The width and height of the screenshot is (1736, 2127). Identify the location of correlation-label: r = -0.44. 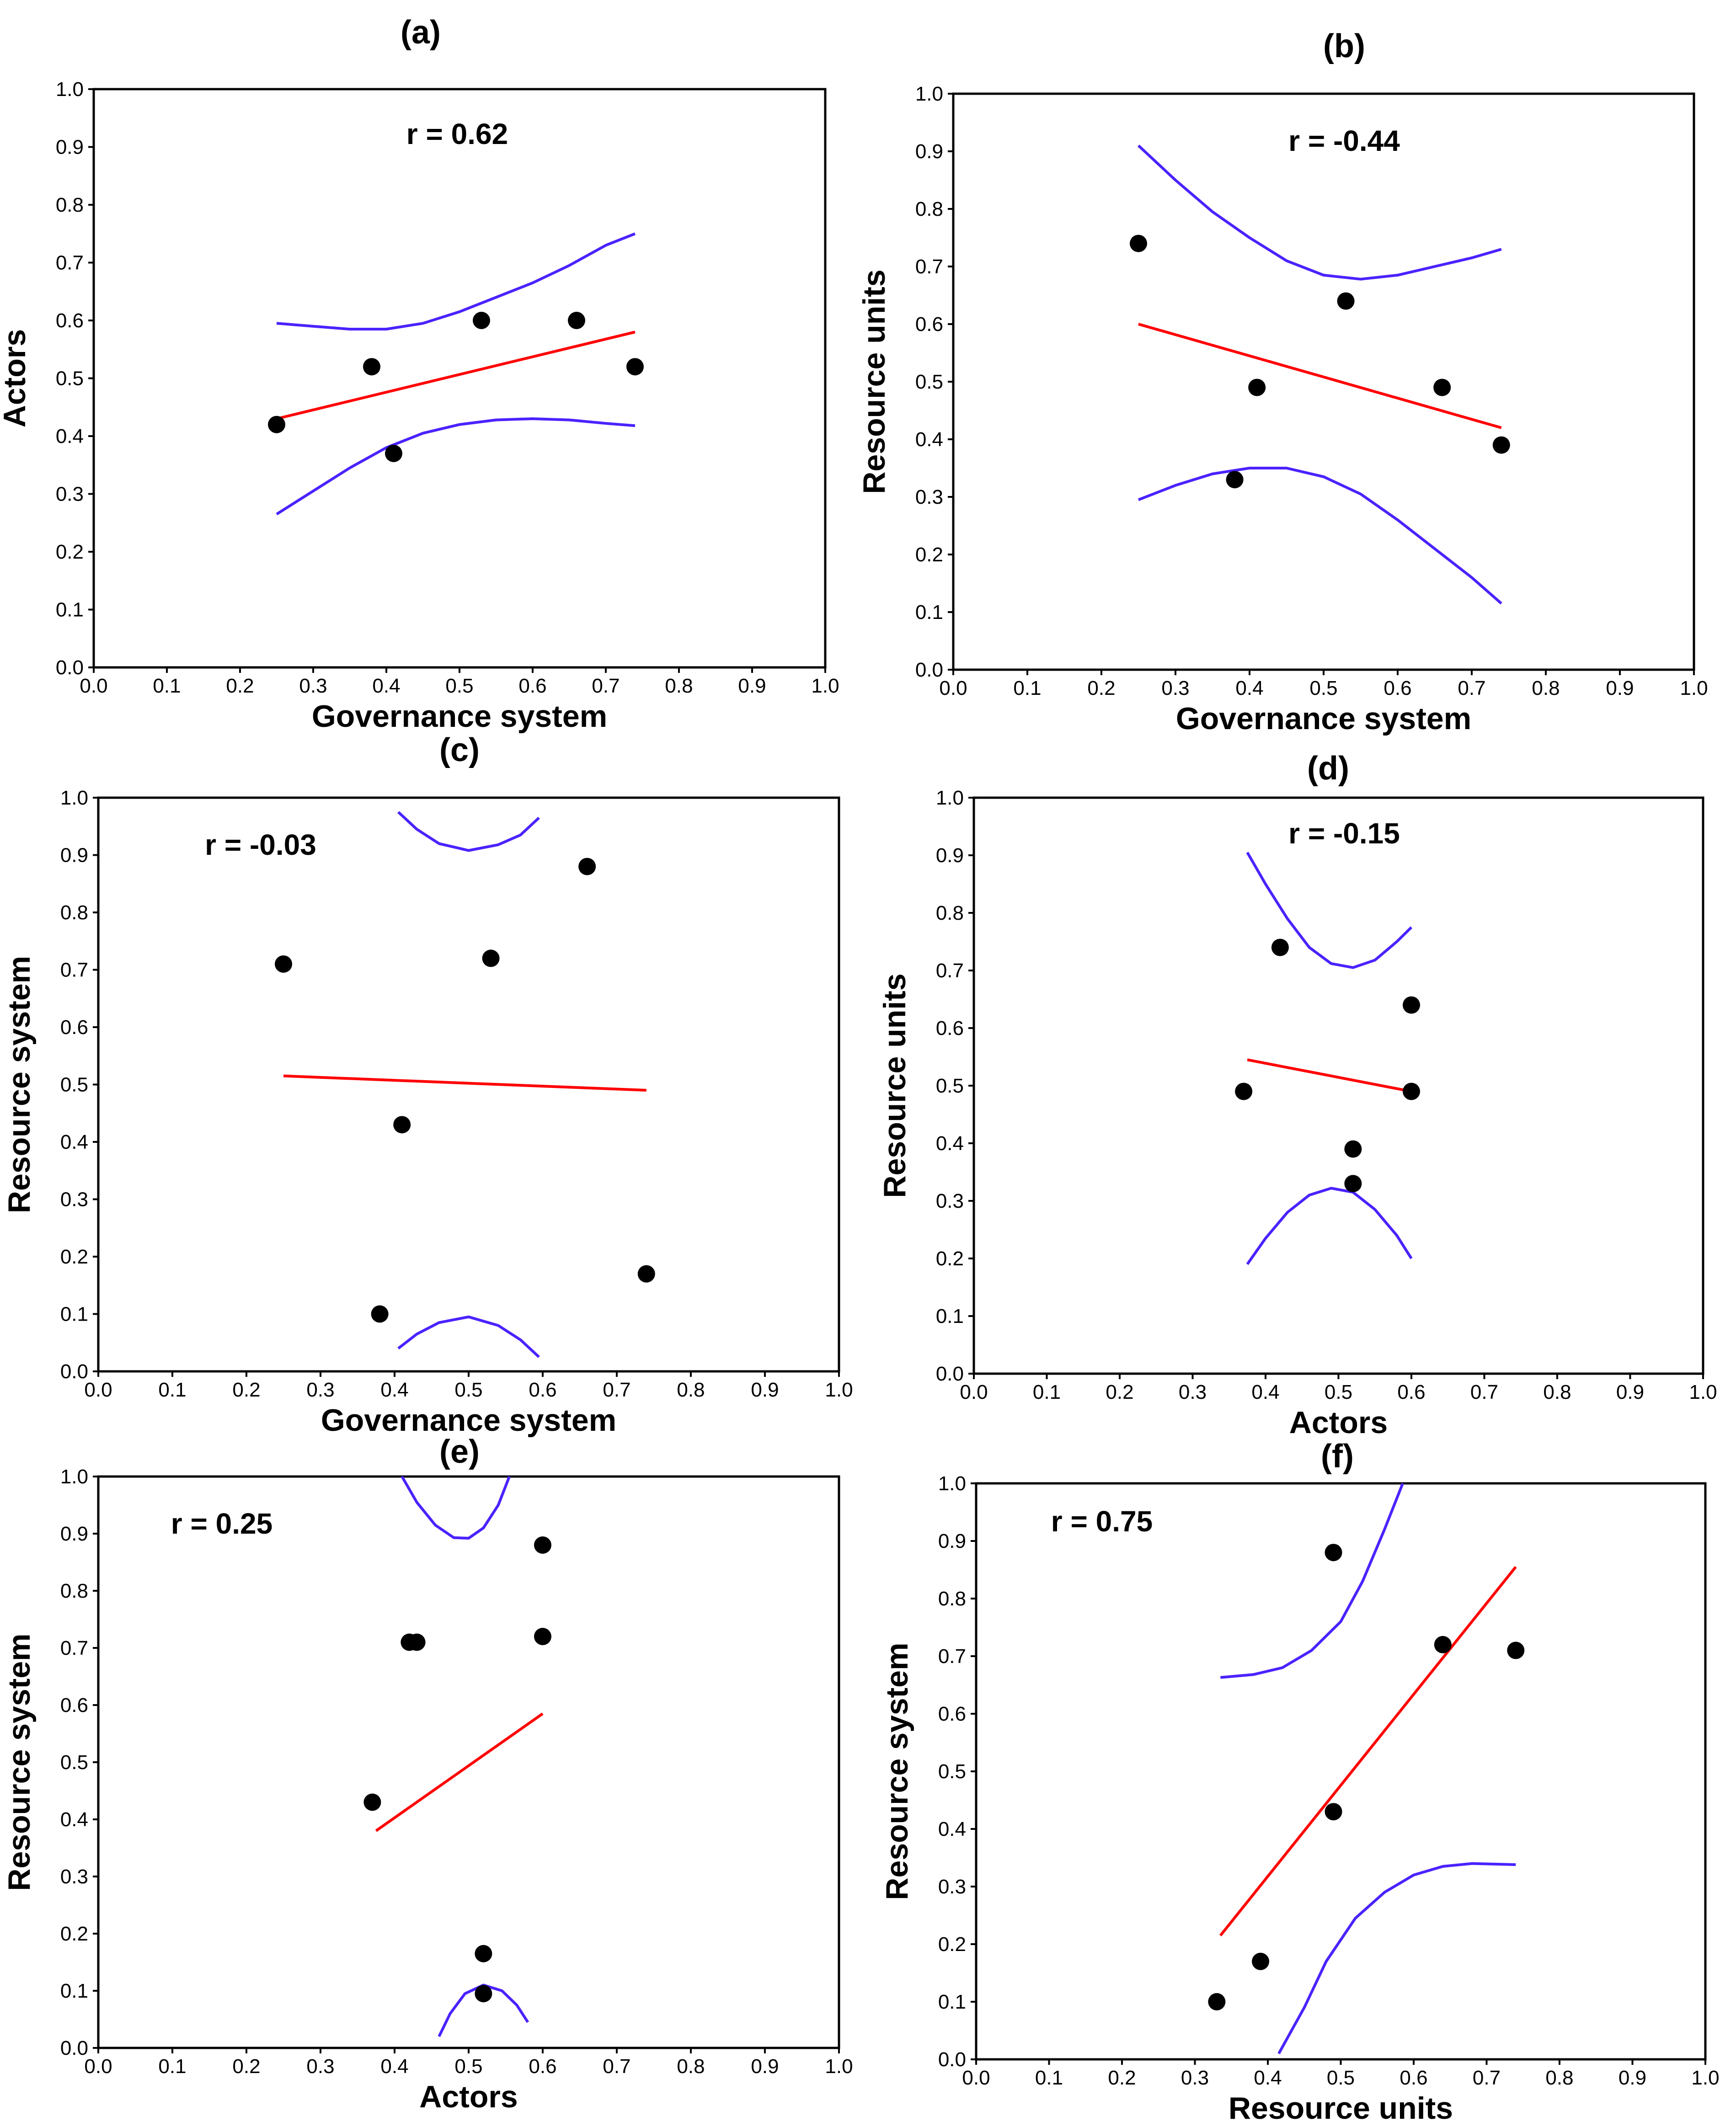
(1344, 140).